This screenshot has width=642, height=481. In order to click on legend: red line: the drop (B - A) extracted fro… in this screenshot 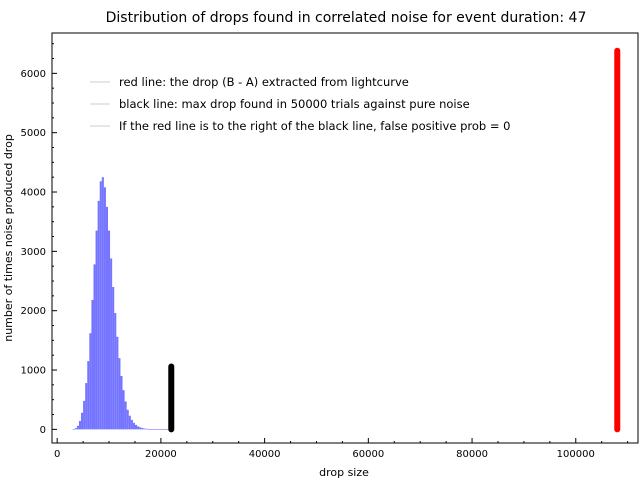, I will do `click(300, 104)`.